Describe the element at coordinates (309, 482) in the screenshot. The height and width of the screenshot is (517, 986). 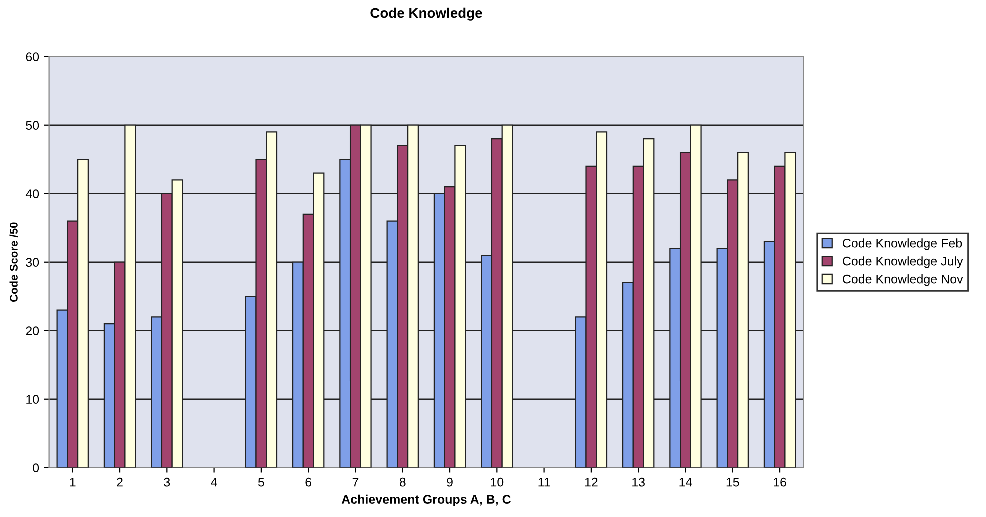
I see `x-tick-label: 6` at that location.